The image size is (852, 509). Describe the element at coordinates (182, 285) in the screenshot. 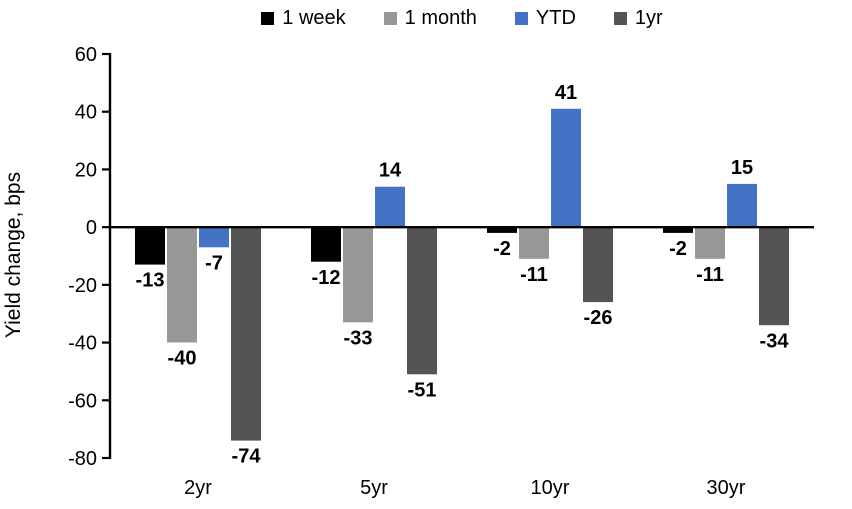

I see `bar-1-month-2yr` at that location.